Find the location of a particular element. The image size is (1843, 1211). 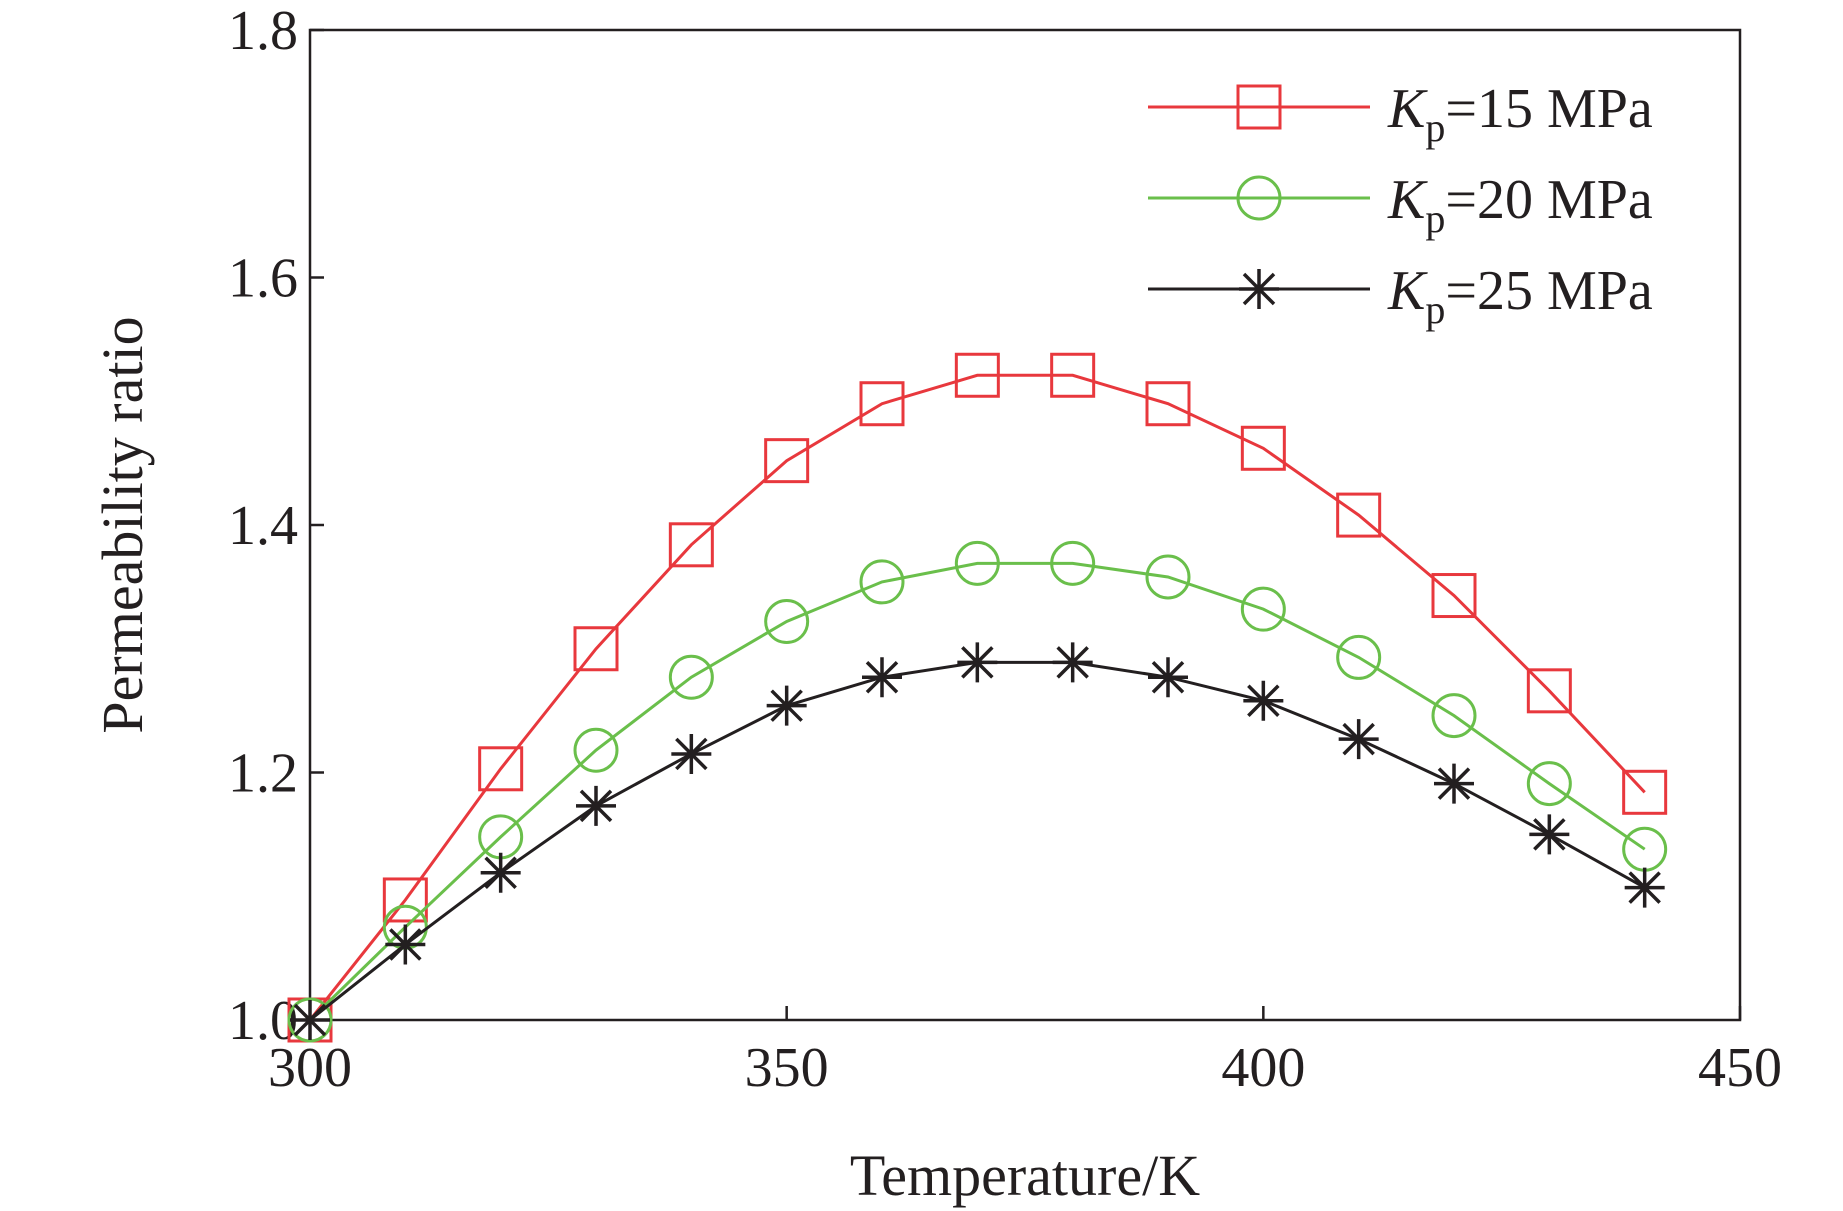

legend-label: Kp=20 MPa is located at coordinates (1520, 205).